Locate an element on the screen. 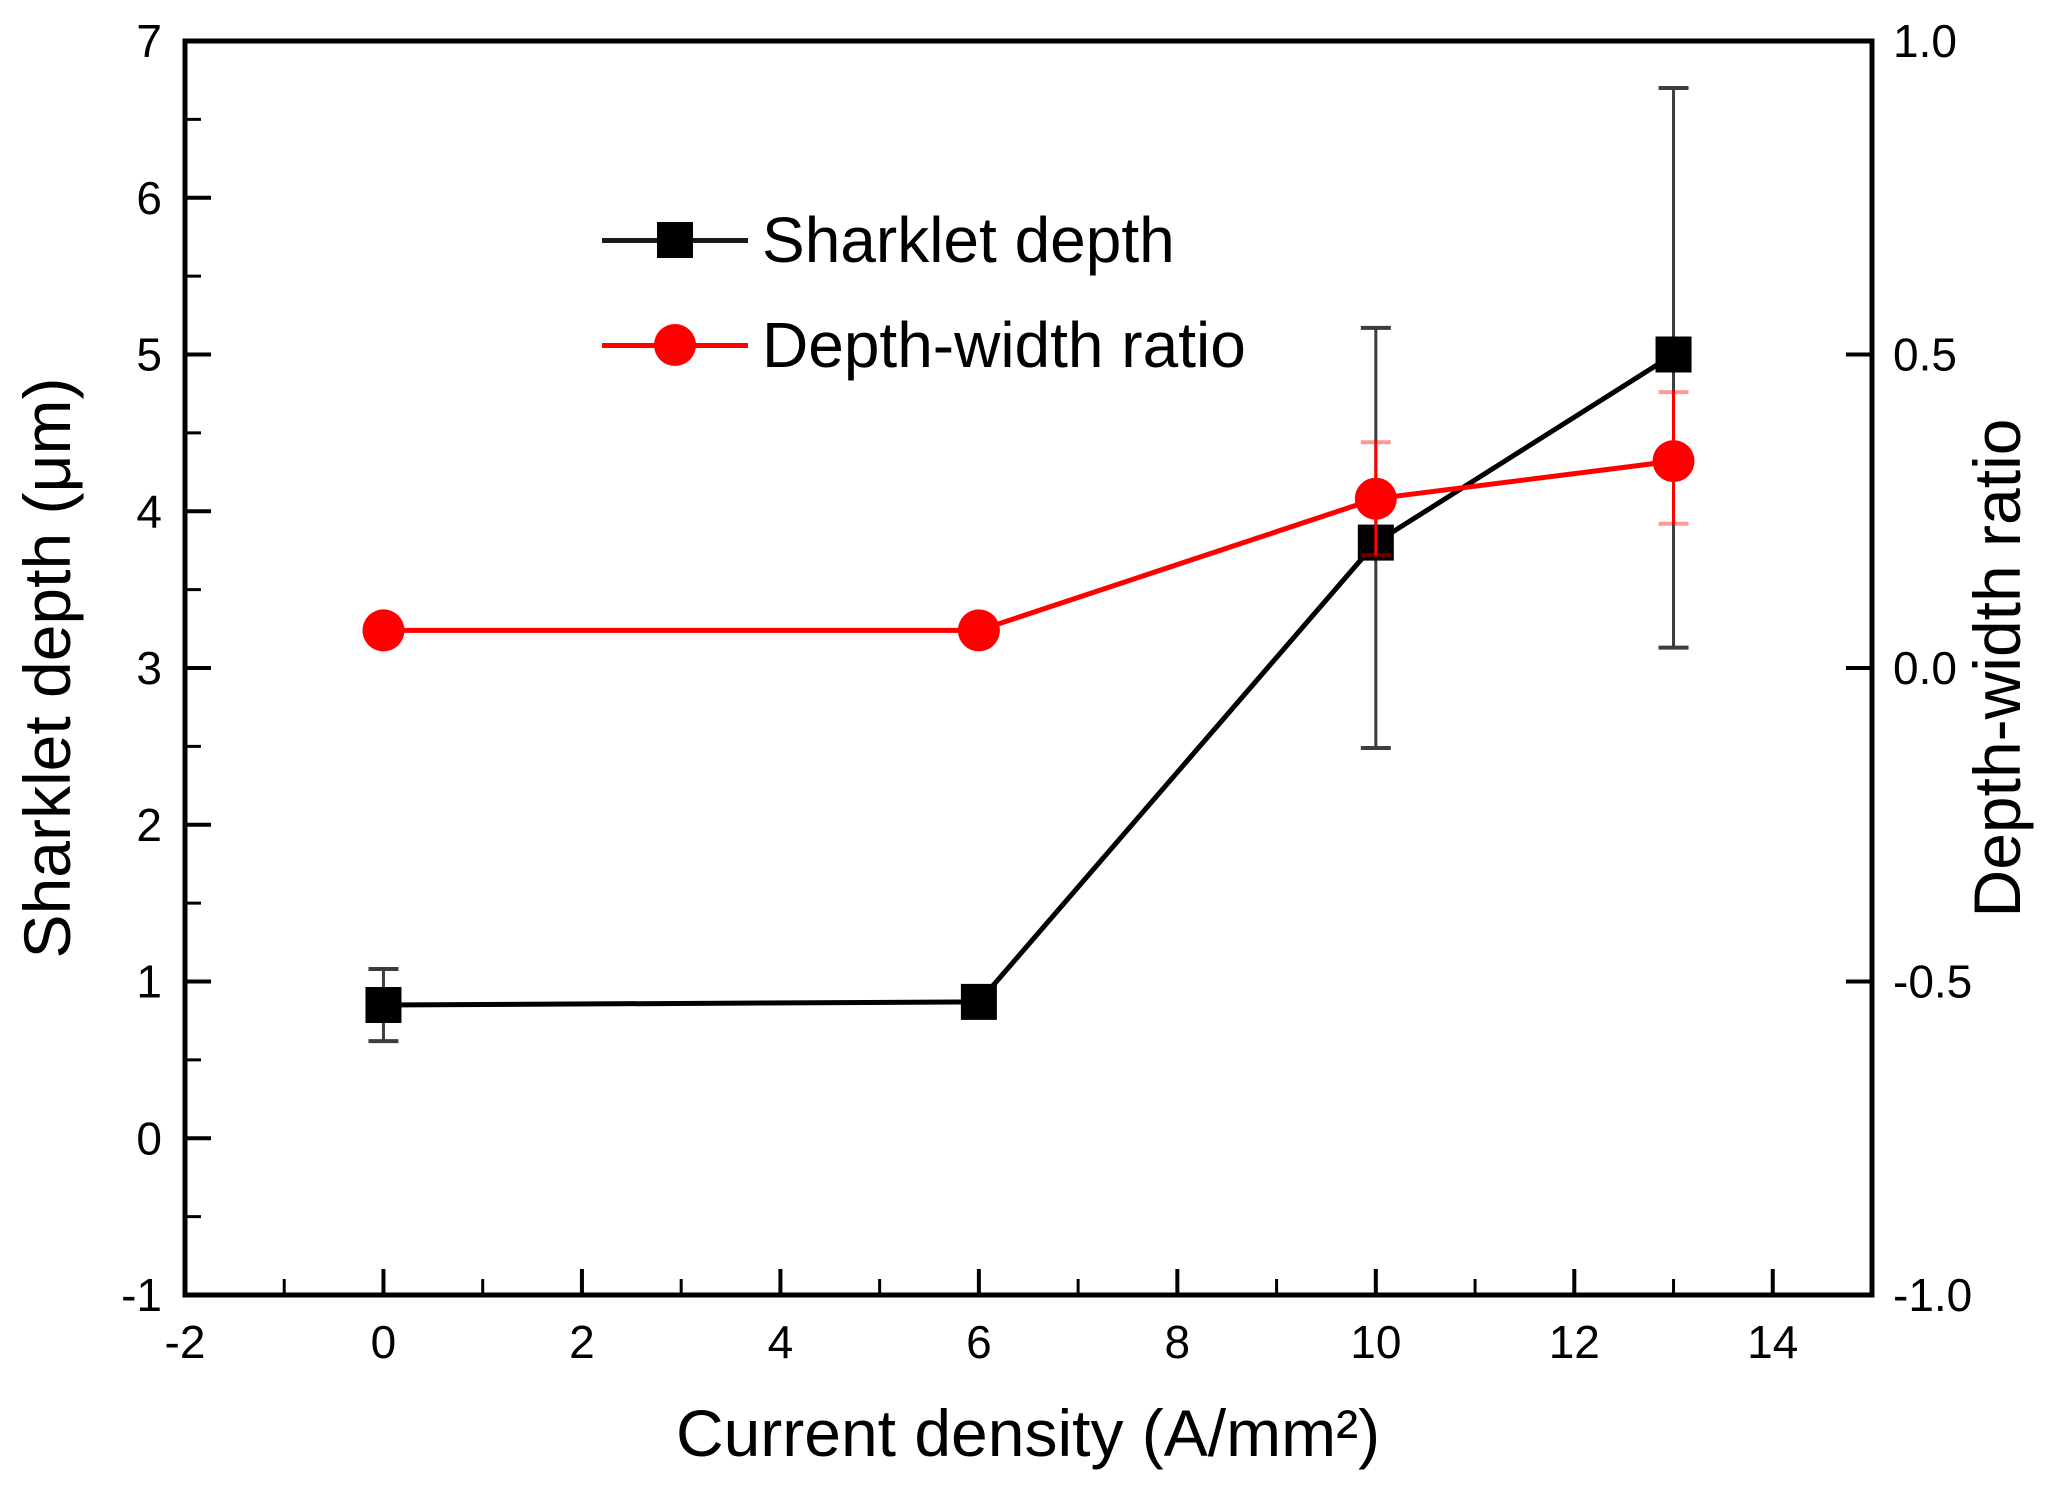 The image size is (2059, 1500). y-right-tick-label: -1.0 is located at coordinates (1932, 1295).